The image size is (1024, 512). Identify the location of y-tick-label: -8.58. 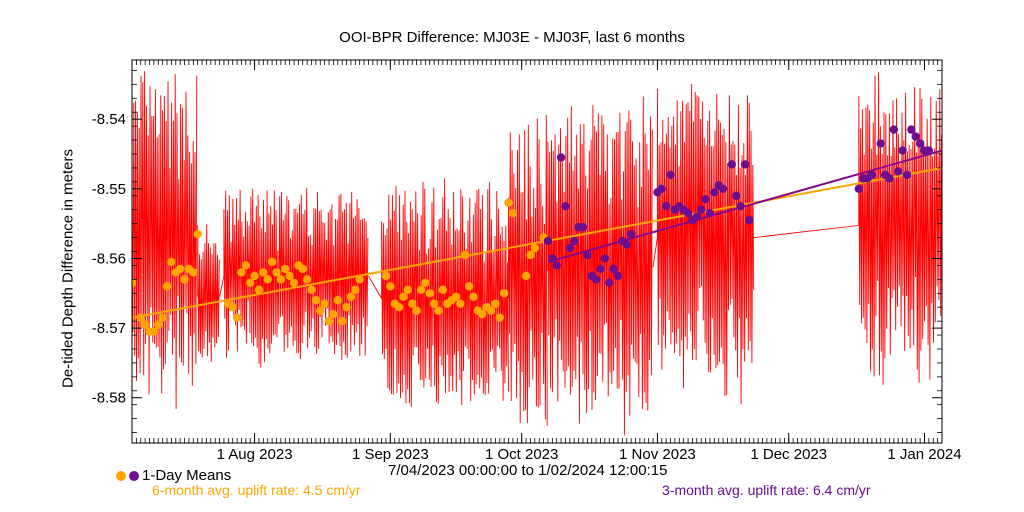
(109, 398).